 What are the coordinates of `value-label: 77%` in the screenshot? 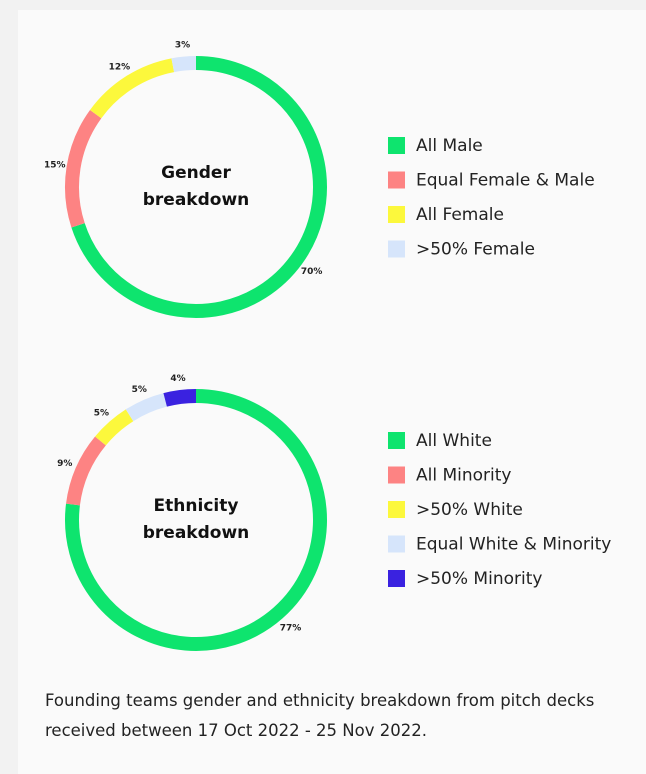 It's located at (291, 628).